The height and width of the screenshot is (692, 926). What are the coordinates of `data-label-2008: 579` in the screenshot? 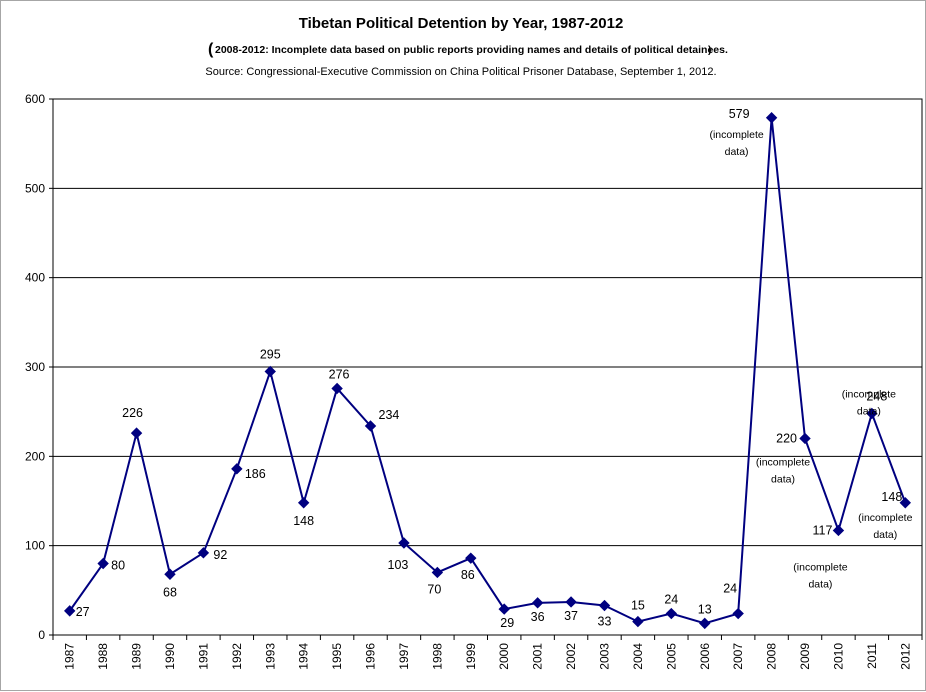 It's located at (739, 114).